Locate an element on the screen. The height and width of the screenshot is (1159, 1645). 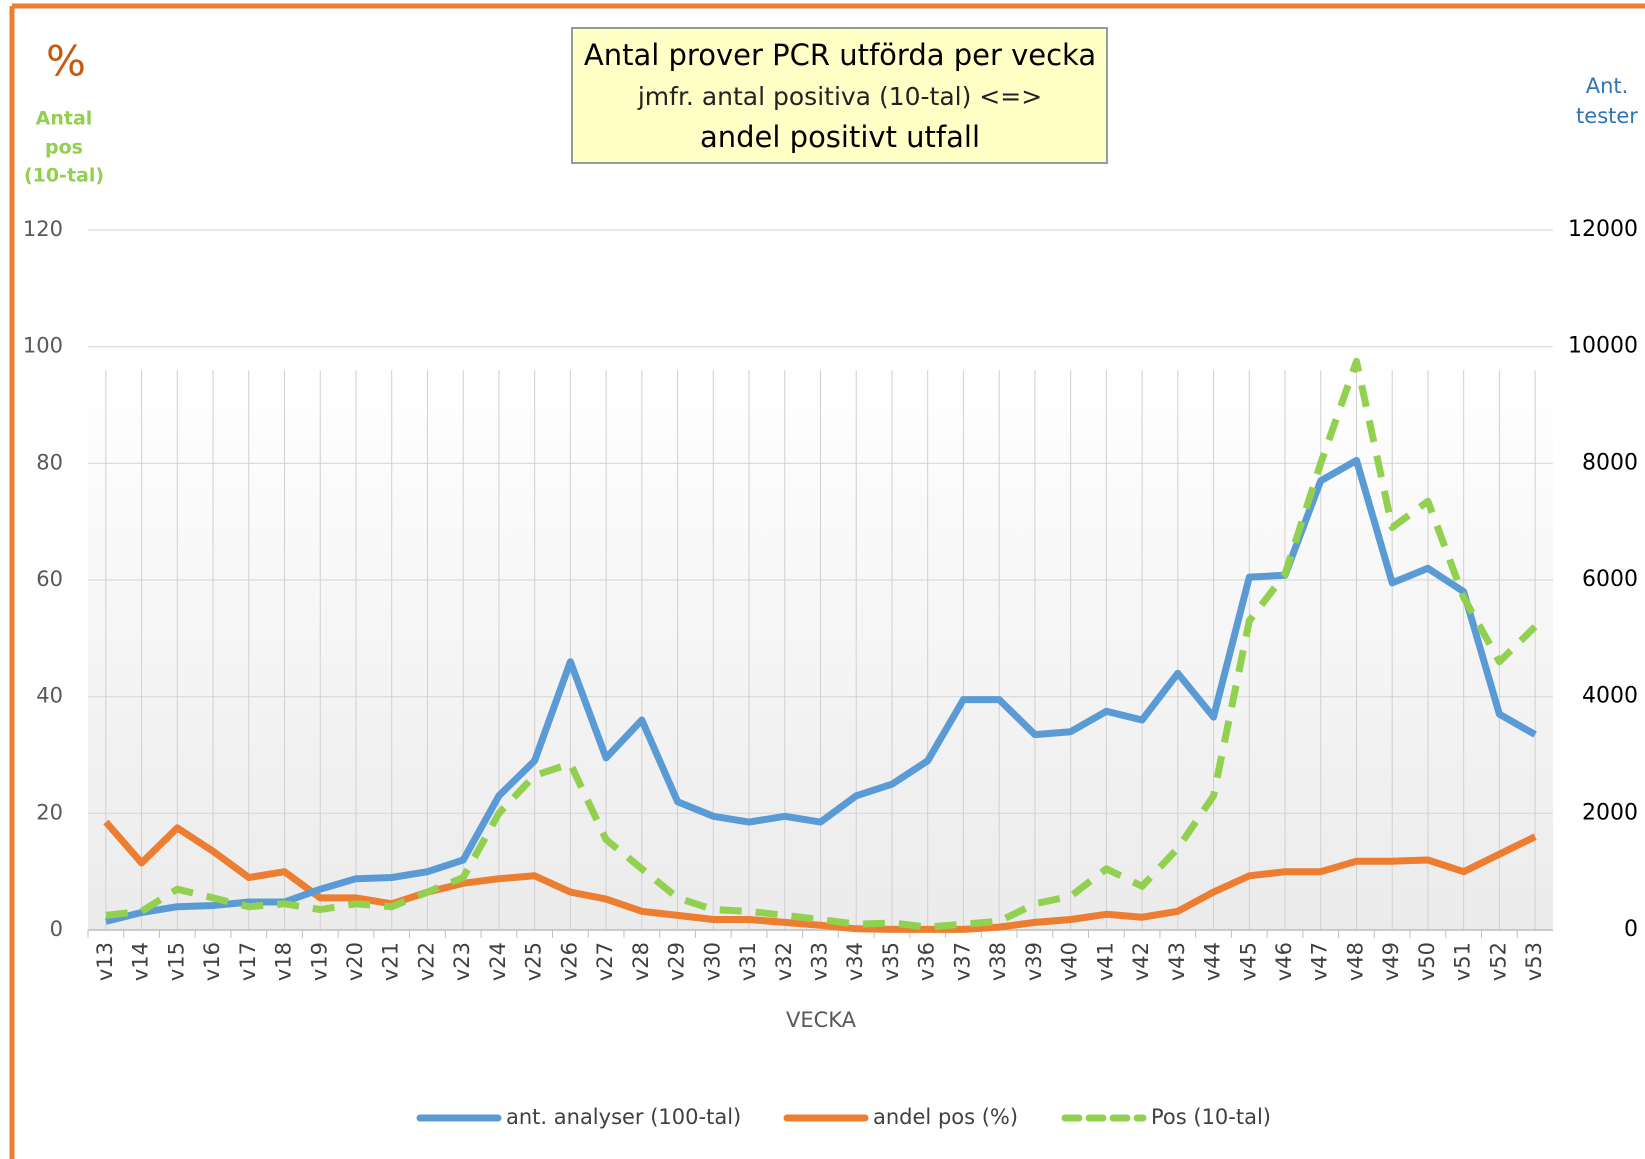
x-tick-label: v51 is located at coordinates (1463, 961).